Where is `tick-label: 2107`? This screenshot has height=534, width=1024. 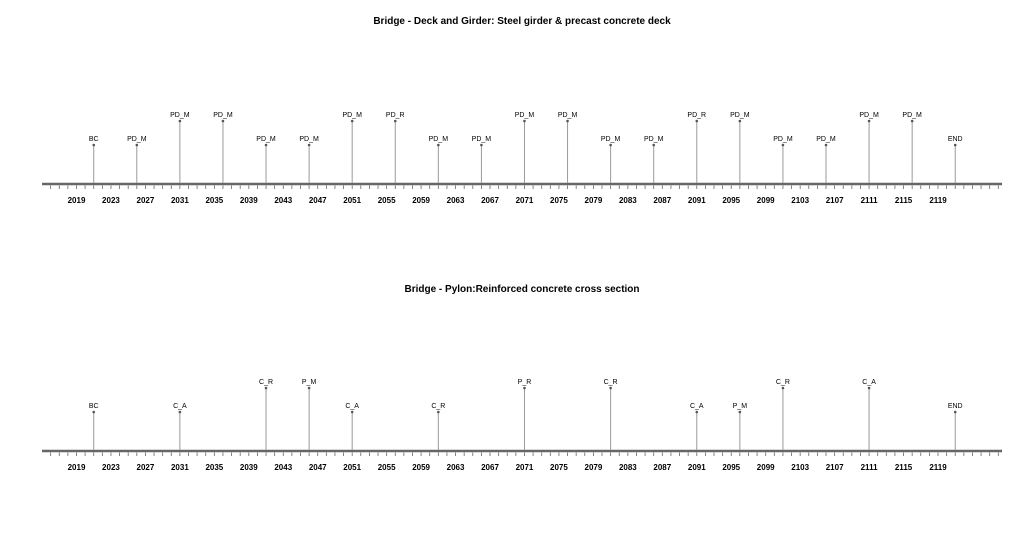
tick-label: 2107 is located at coordinates (835, 467).